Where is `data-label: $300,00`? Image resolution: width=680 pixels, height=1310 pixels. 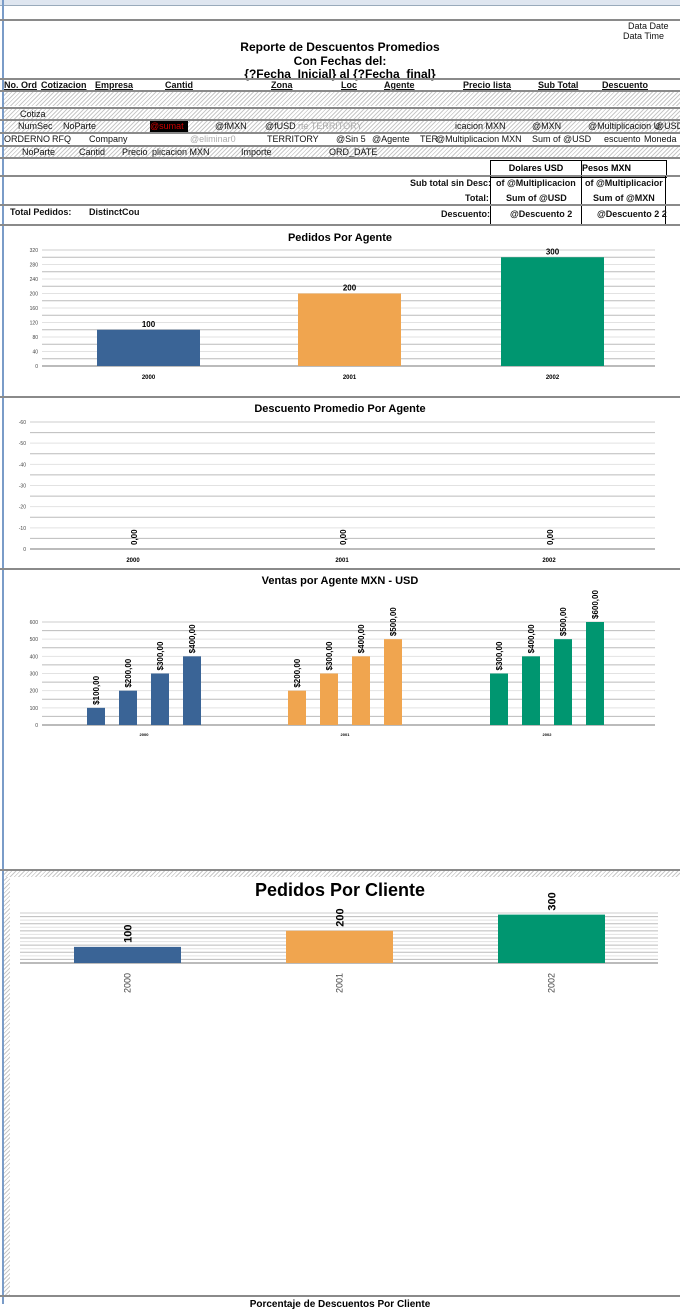 data-label: $300,00 is located at coordinates (329, 655).